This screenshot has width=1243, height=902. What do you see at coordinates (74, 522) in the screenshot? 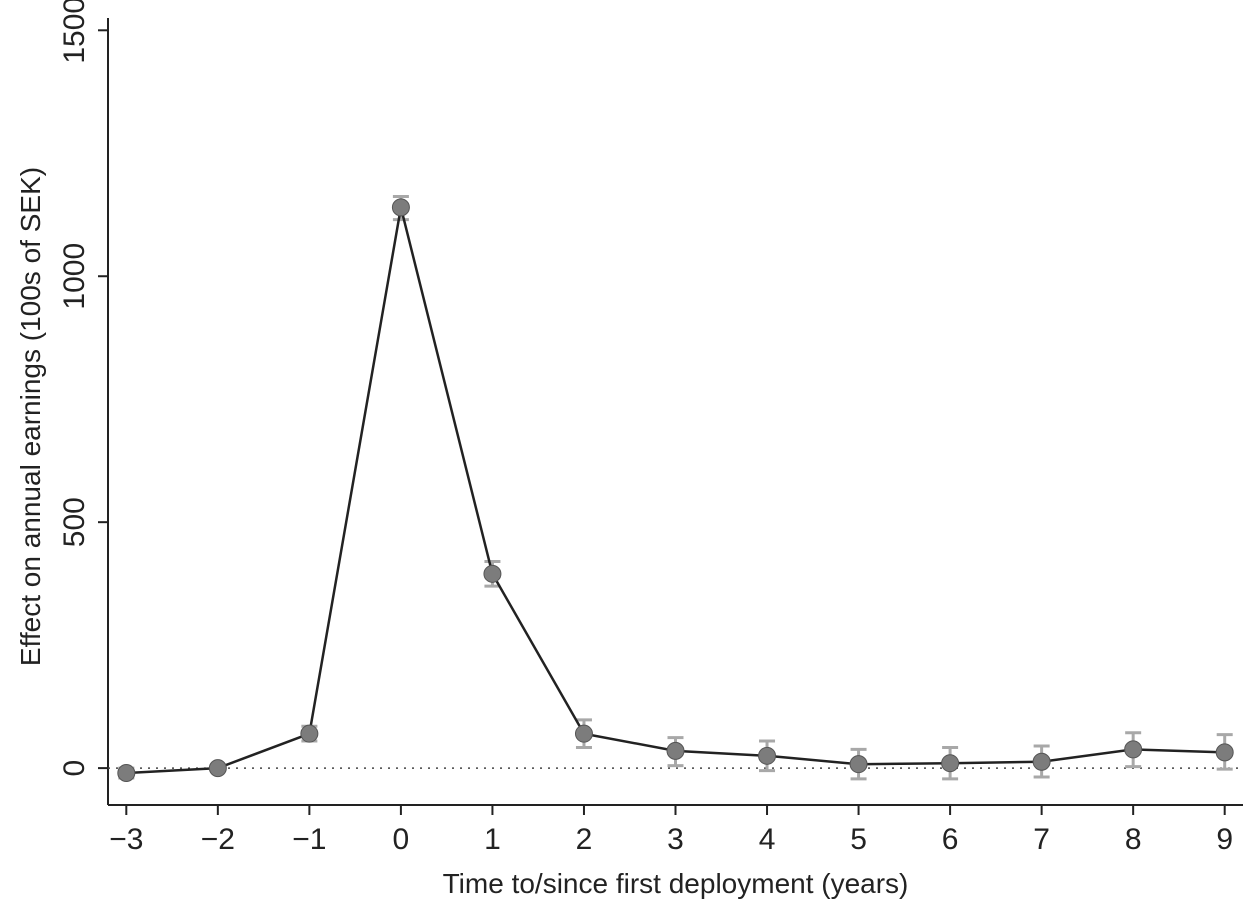
I see `y-tick-label: 500` at bounding box center [74, 522].